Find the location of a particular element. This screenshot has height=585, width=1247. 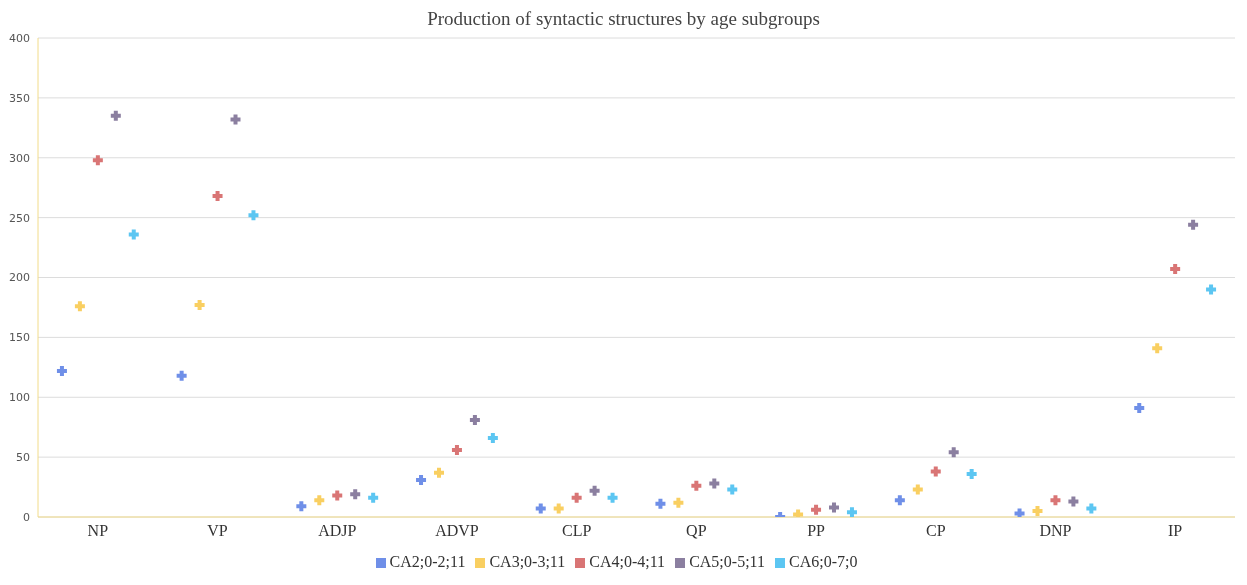

y-tick-label: 350 is located at coordinates (19, 98).